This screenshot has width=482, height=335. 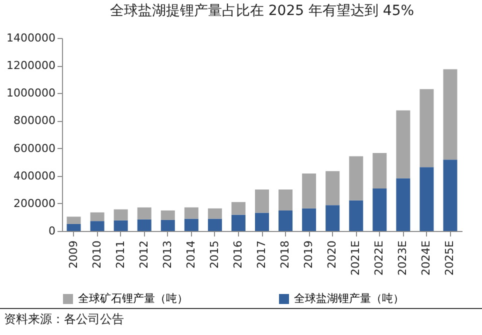 What do you see at coordinates (97, 254) in the screenshot?
I see `x-tick-label: 2010` at bounding box center [97, 254].